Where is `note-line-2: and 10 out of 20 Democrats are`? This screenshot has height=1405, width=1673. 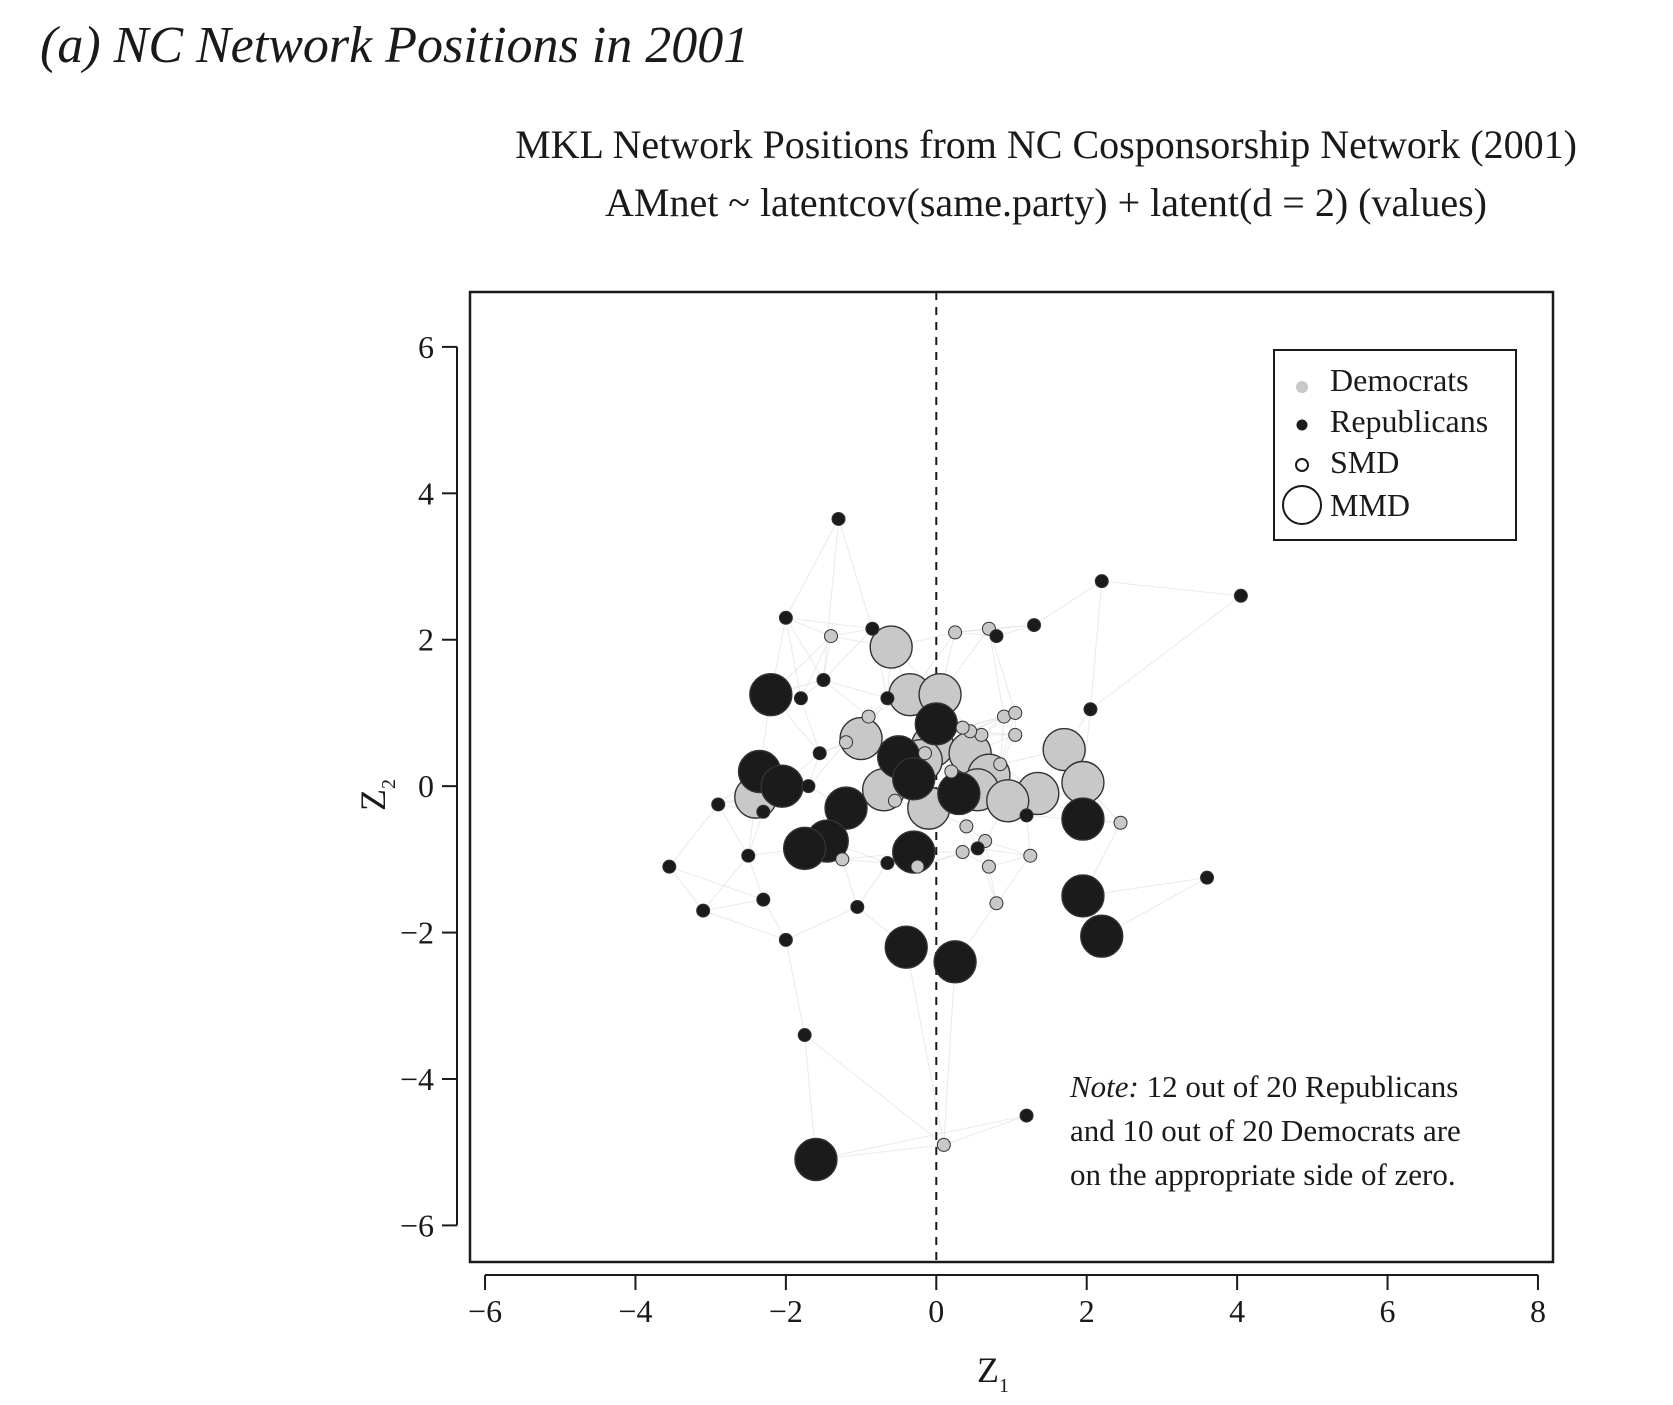
note-line-2: and 10 out of 20 Democrats are is located at coordinates (1265, 1130).